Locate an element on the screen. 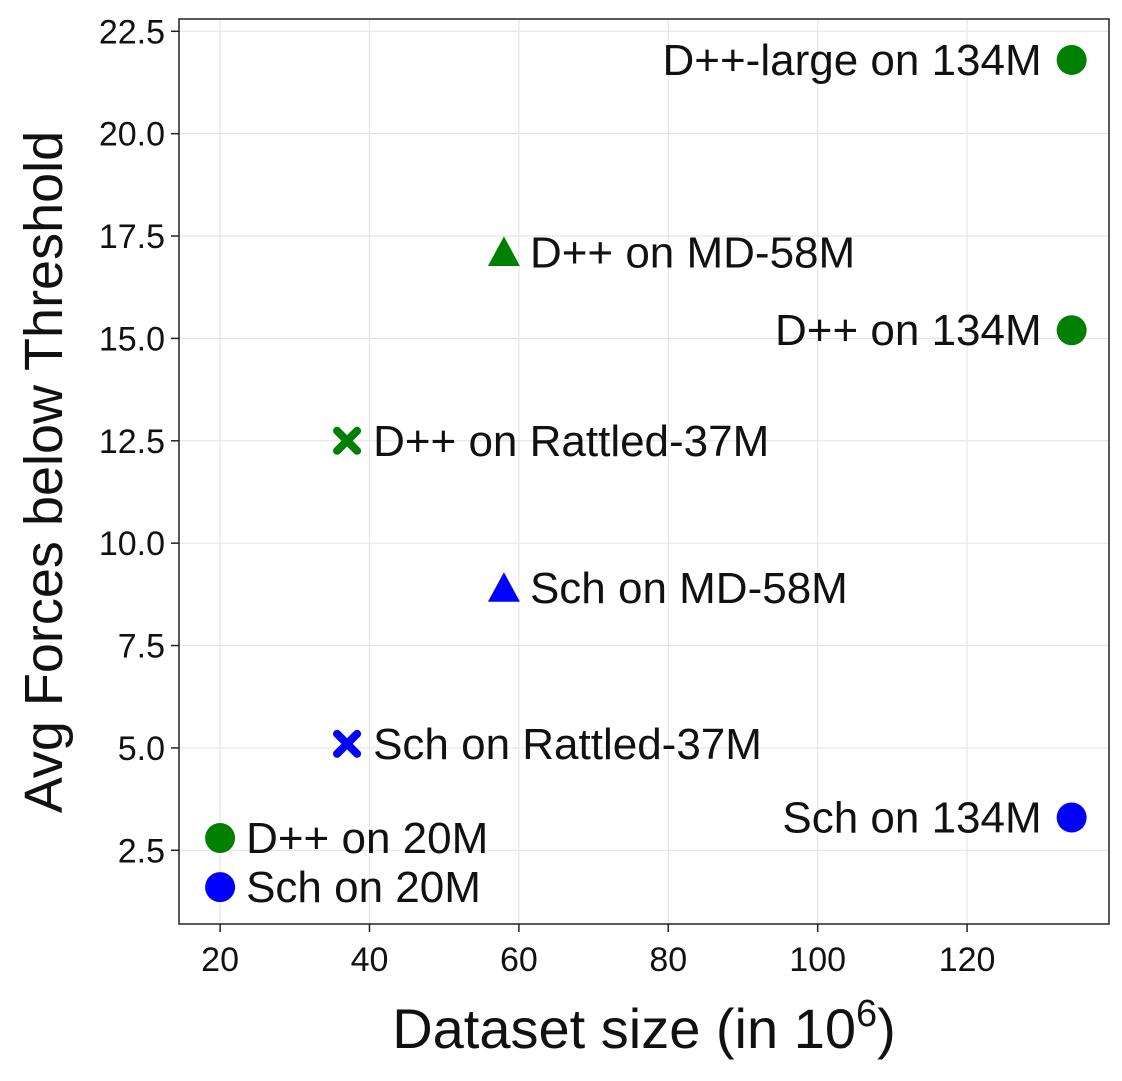 The height and width of the screenshot is (1081, 1122). y-tick-label: 17.5 is located at coordinates (132, 237).